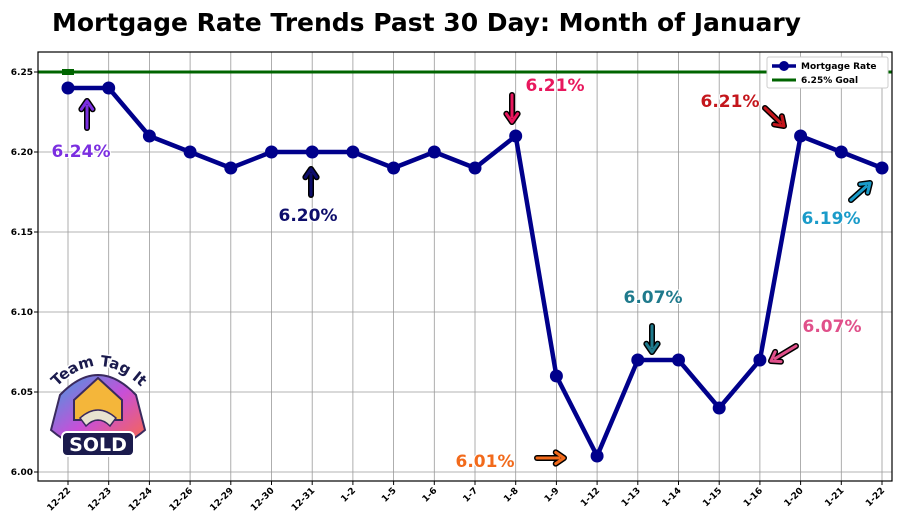 Image resolution: width=900 pixels, height=515 pixels. I want to click on x-tick-label: 12-26, so click(181, 499).